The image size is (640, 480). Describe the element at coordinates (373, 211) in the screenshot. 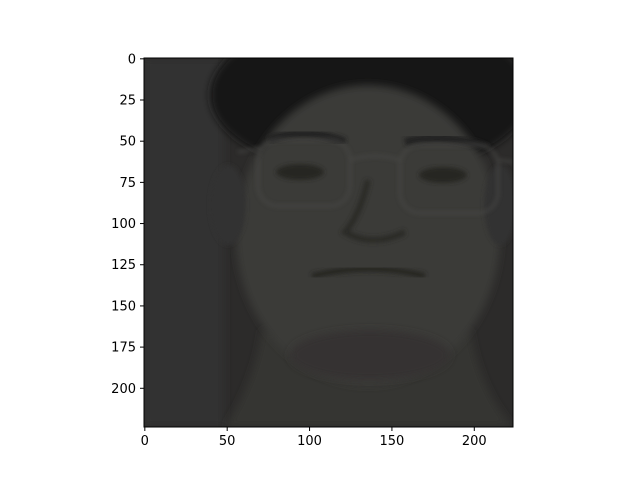

I see `nose` at that location.